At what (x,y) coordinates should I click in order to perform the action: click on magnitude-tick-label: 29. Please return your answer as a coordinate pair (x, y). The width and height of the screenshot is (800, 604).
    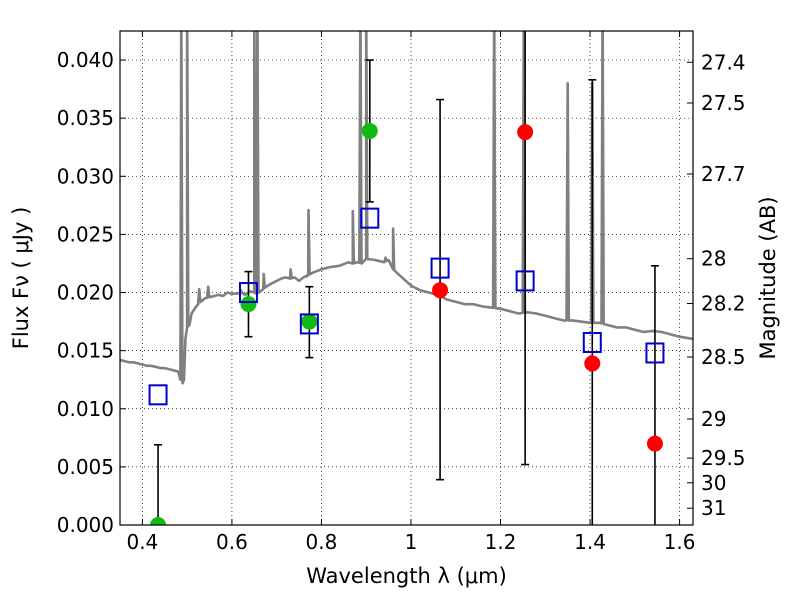
    Looking at the image, I should click on (713, 419).